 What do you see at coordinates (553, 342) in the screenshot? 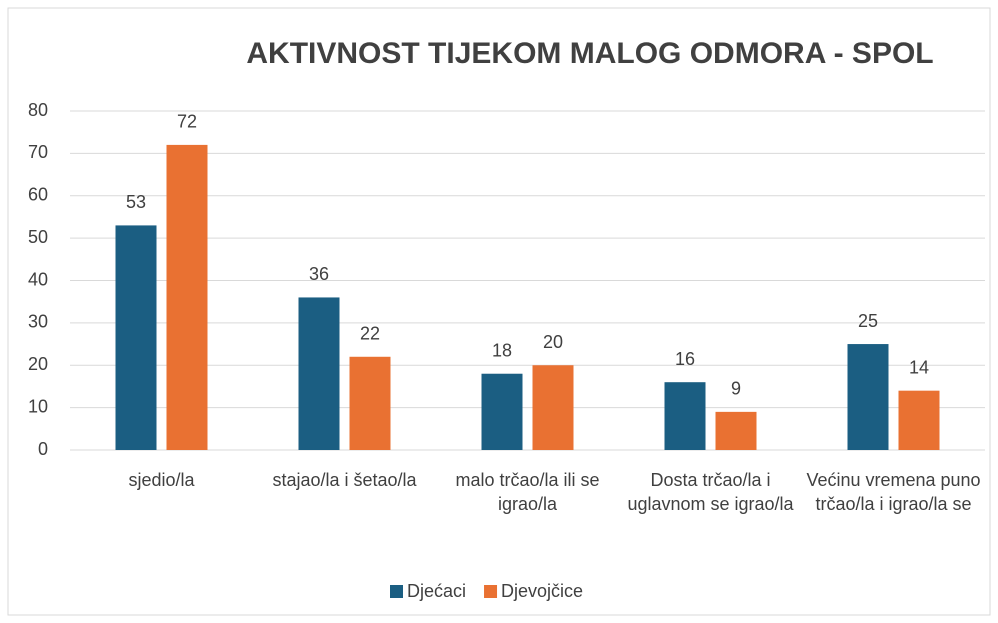
I see `data-label: 20` at bounding box center [553, 342].